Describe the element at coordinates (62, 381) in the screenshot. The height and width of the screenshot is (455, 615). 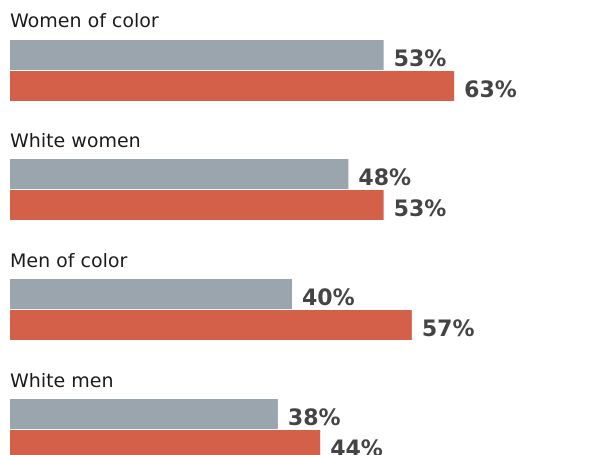
I see `category-label: White men` at that location.